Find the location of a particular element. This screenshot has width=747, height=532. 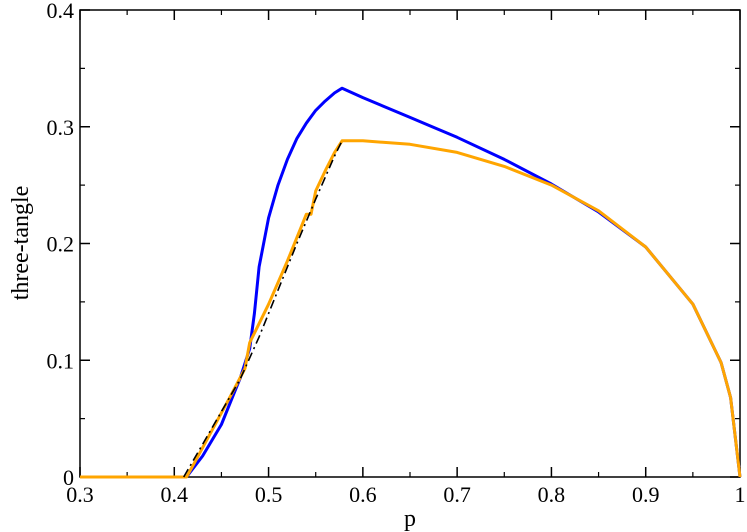

x-tick-label: 0.4 is located at coordinates (175, 494).